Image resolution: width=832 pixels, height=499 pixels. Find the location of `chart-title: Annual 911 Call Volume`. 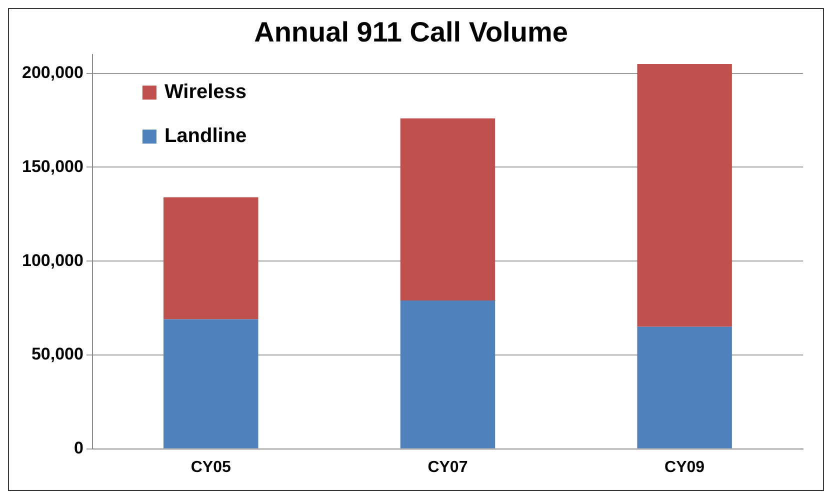

chart-title: Annual 911 Call Volume is located at coordinates (411, 32).